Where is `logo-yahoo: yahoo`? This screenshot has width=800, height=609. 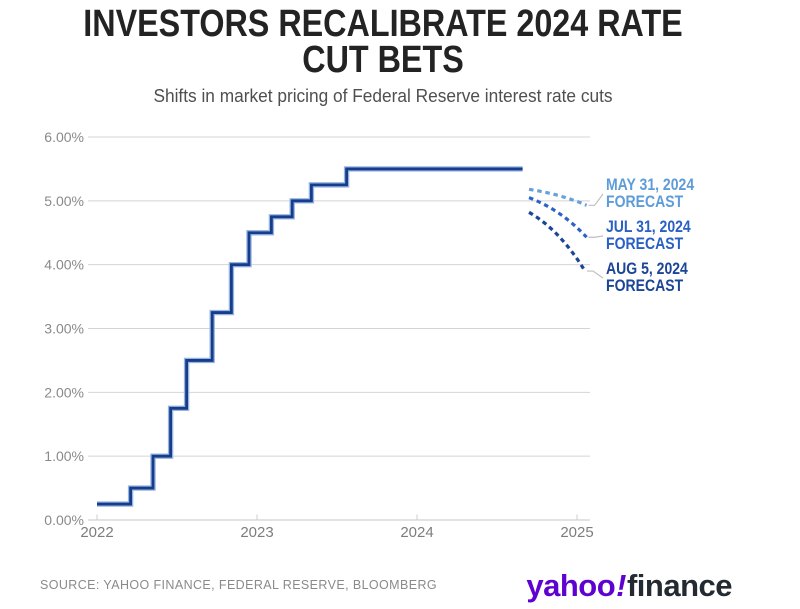
logo-yahoo: yahoo is located at coordinates (571, 585).